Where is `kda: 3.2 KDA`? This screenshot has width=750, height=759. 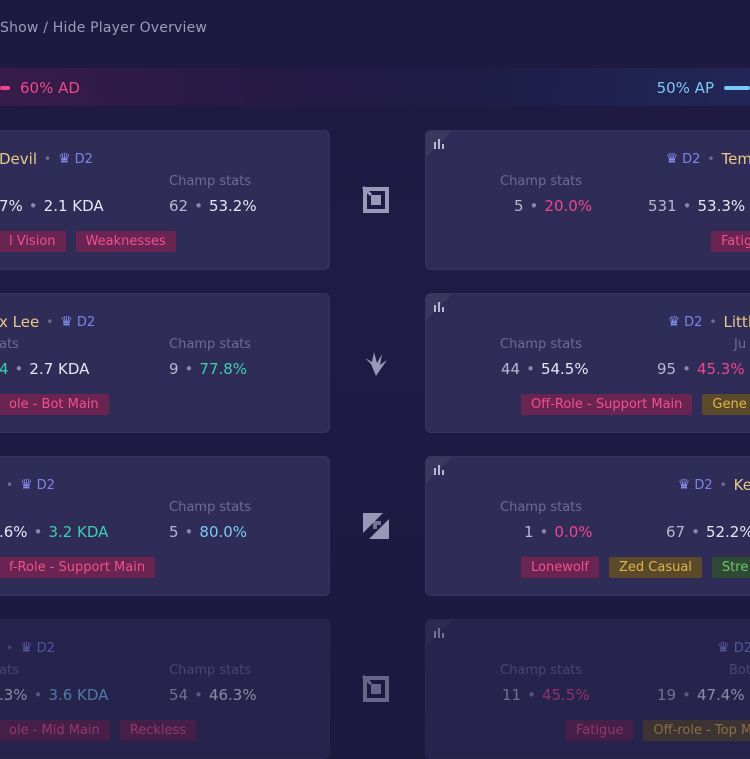
kda: 3.2 KDA is located at coordinates (78, 532).